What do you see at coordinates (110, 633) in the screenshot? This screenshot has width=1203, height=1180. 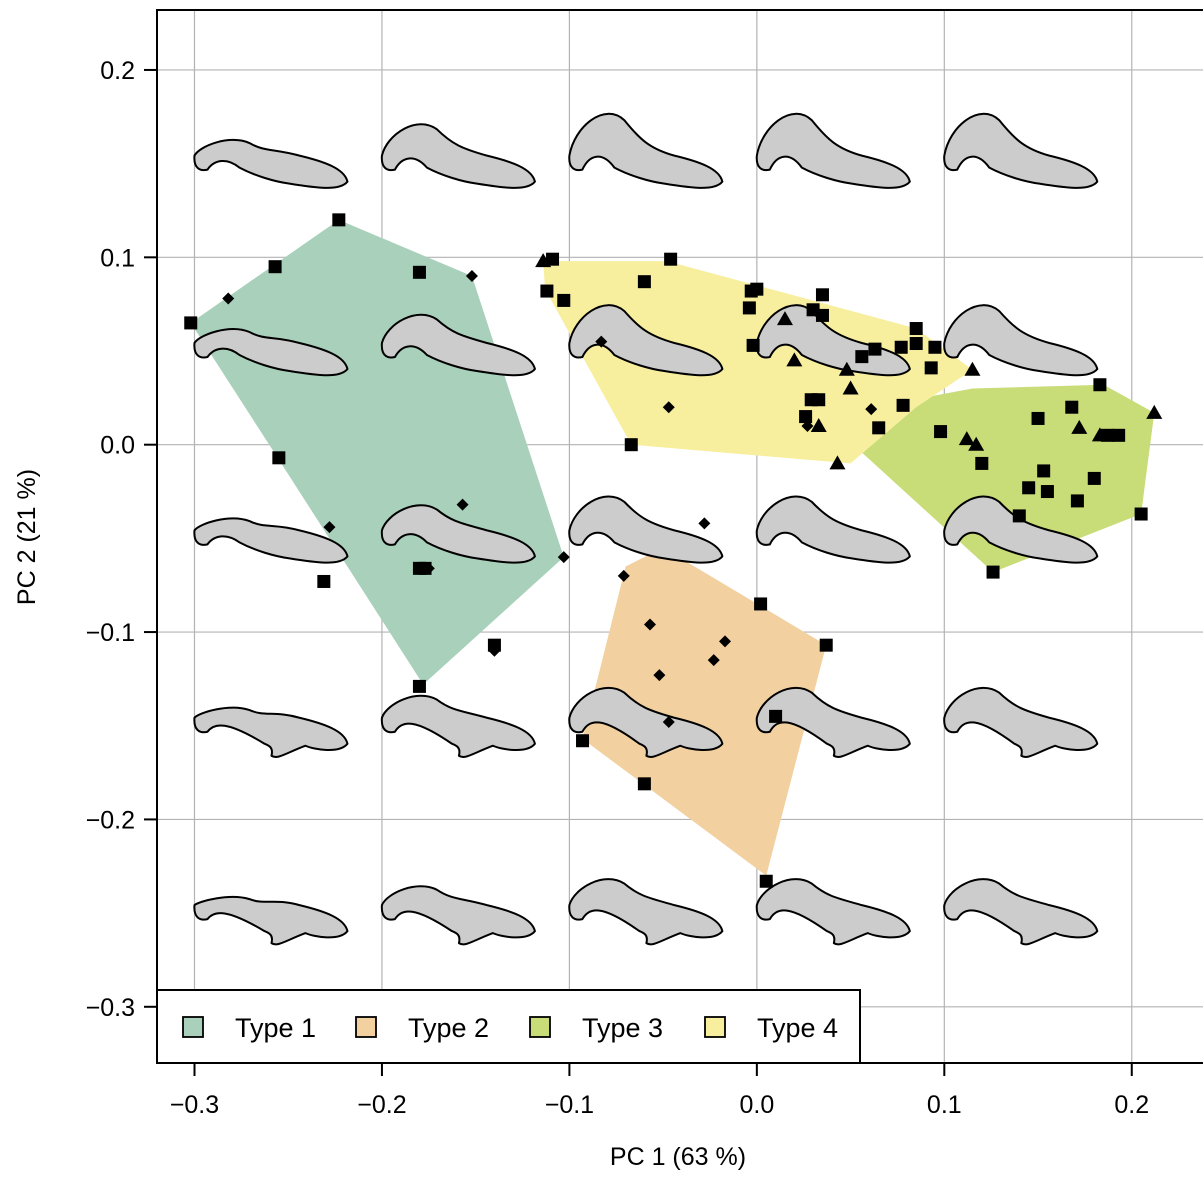 I see `y-tick-label: −0.1` at bounding box center [110, 633].